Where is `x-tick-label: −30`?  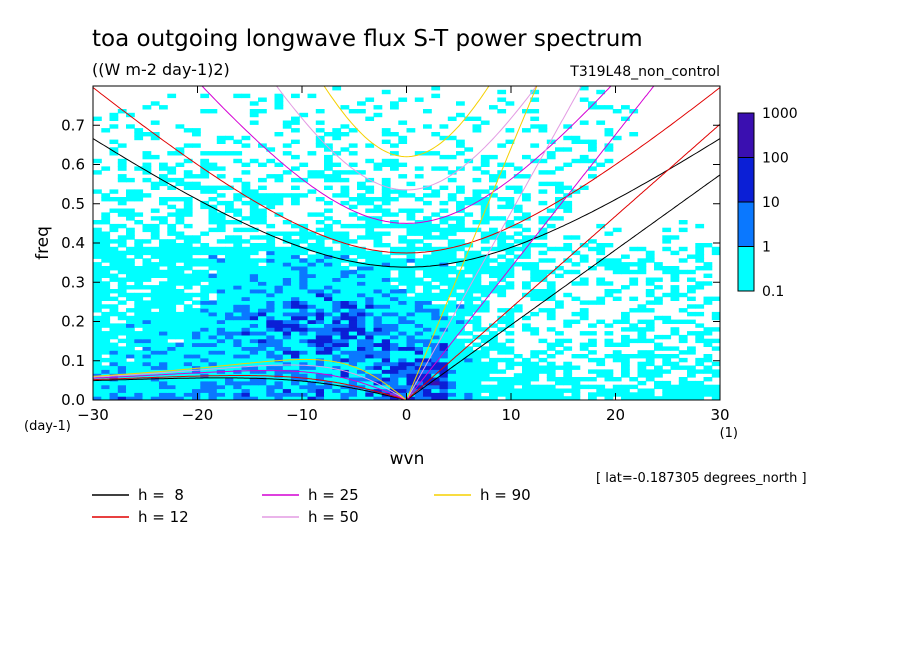
x-tick-label: −30 is located at coordinates (93, 415).